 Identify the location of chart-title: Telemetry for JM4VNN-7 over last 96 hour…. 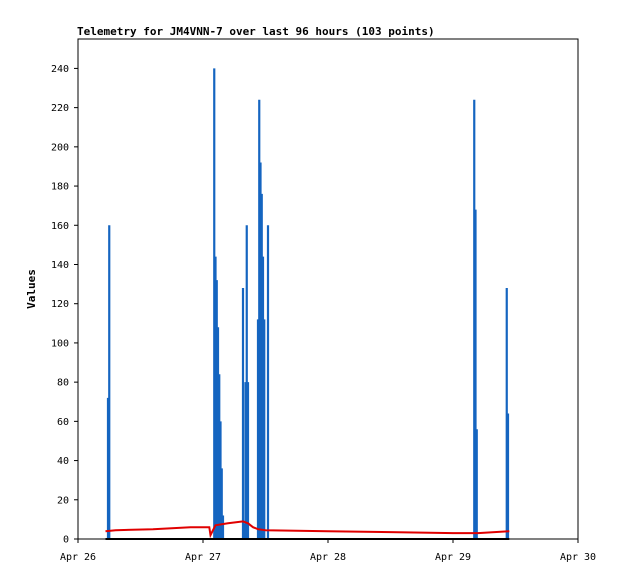
(256, 31).